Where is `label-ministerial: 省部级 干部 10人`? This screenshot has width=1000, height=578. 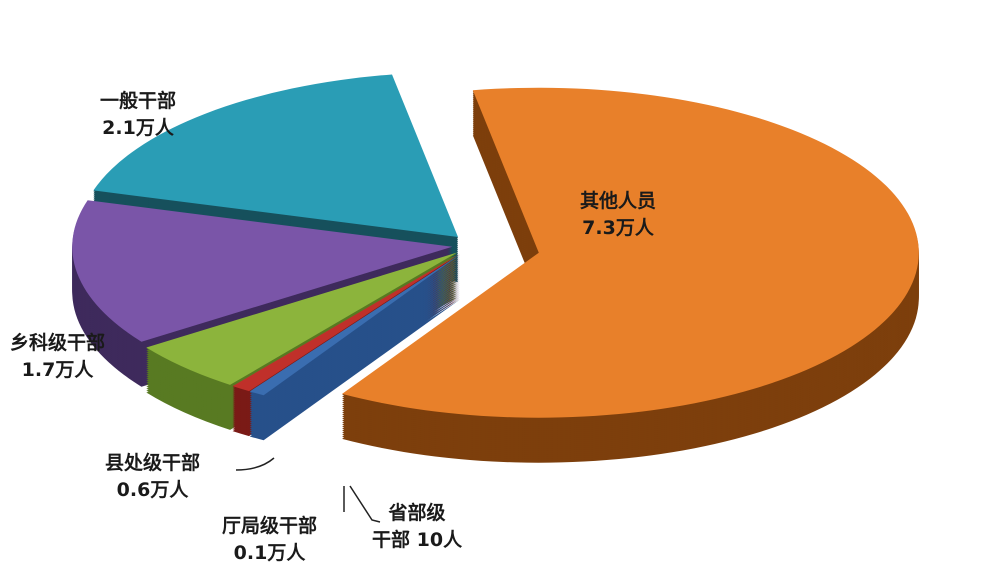 label-ministerial: 省部级 干部 10人 is located at coordinates (417, 527).